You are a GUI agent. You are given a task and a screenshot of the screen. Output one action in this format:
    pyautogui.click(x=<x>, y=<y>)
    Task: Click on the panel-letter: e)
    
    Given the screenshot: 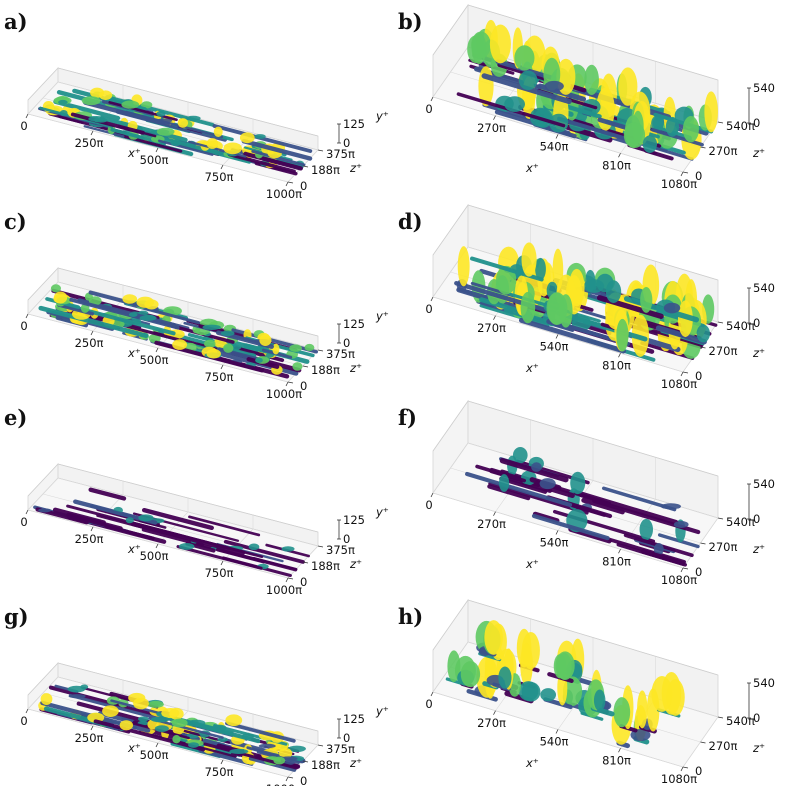 What is the action you would take?
    pyautogui.click(x=15, y=417)
    